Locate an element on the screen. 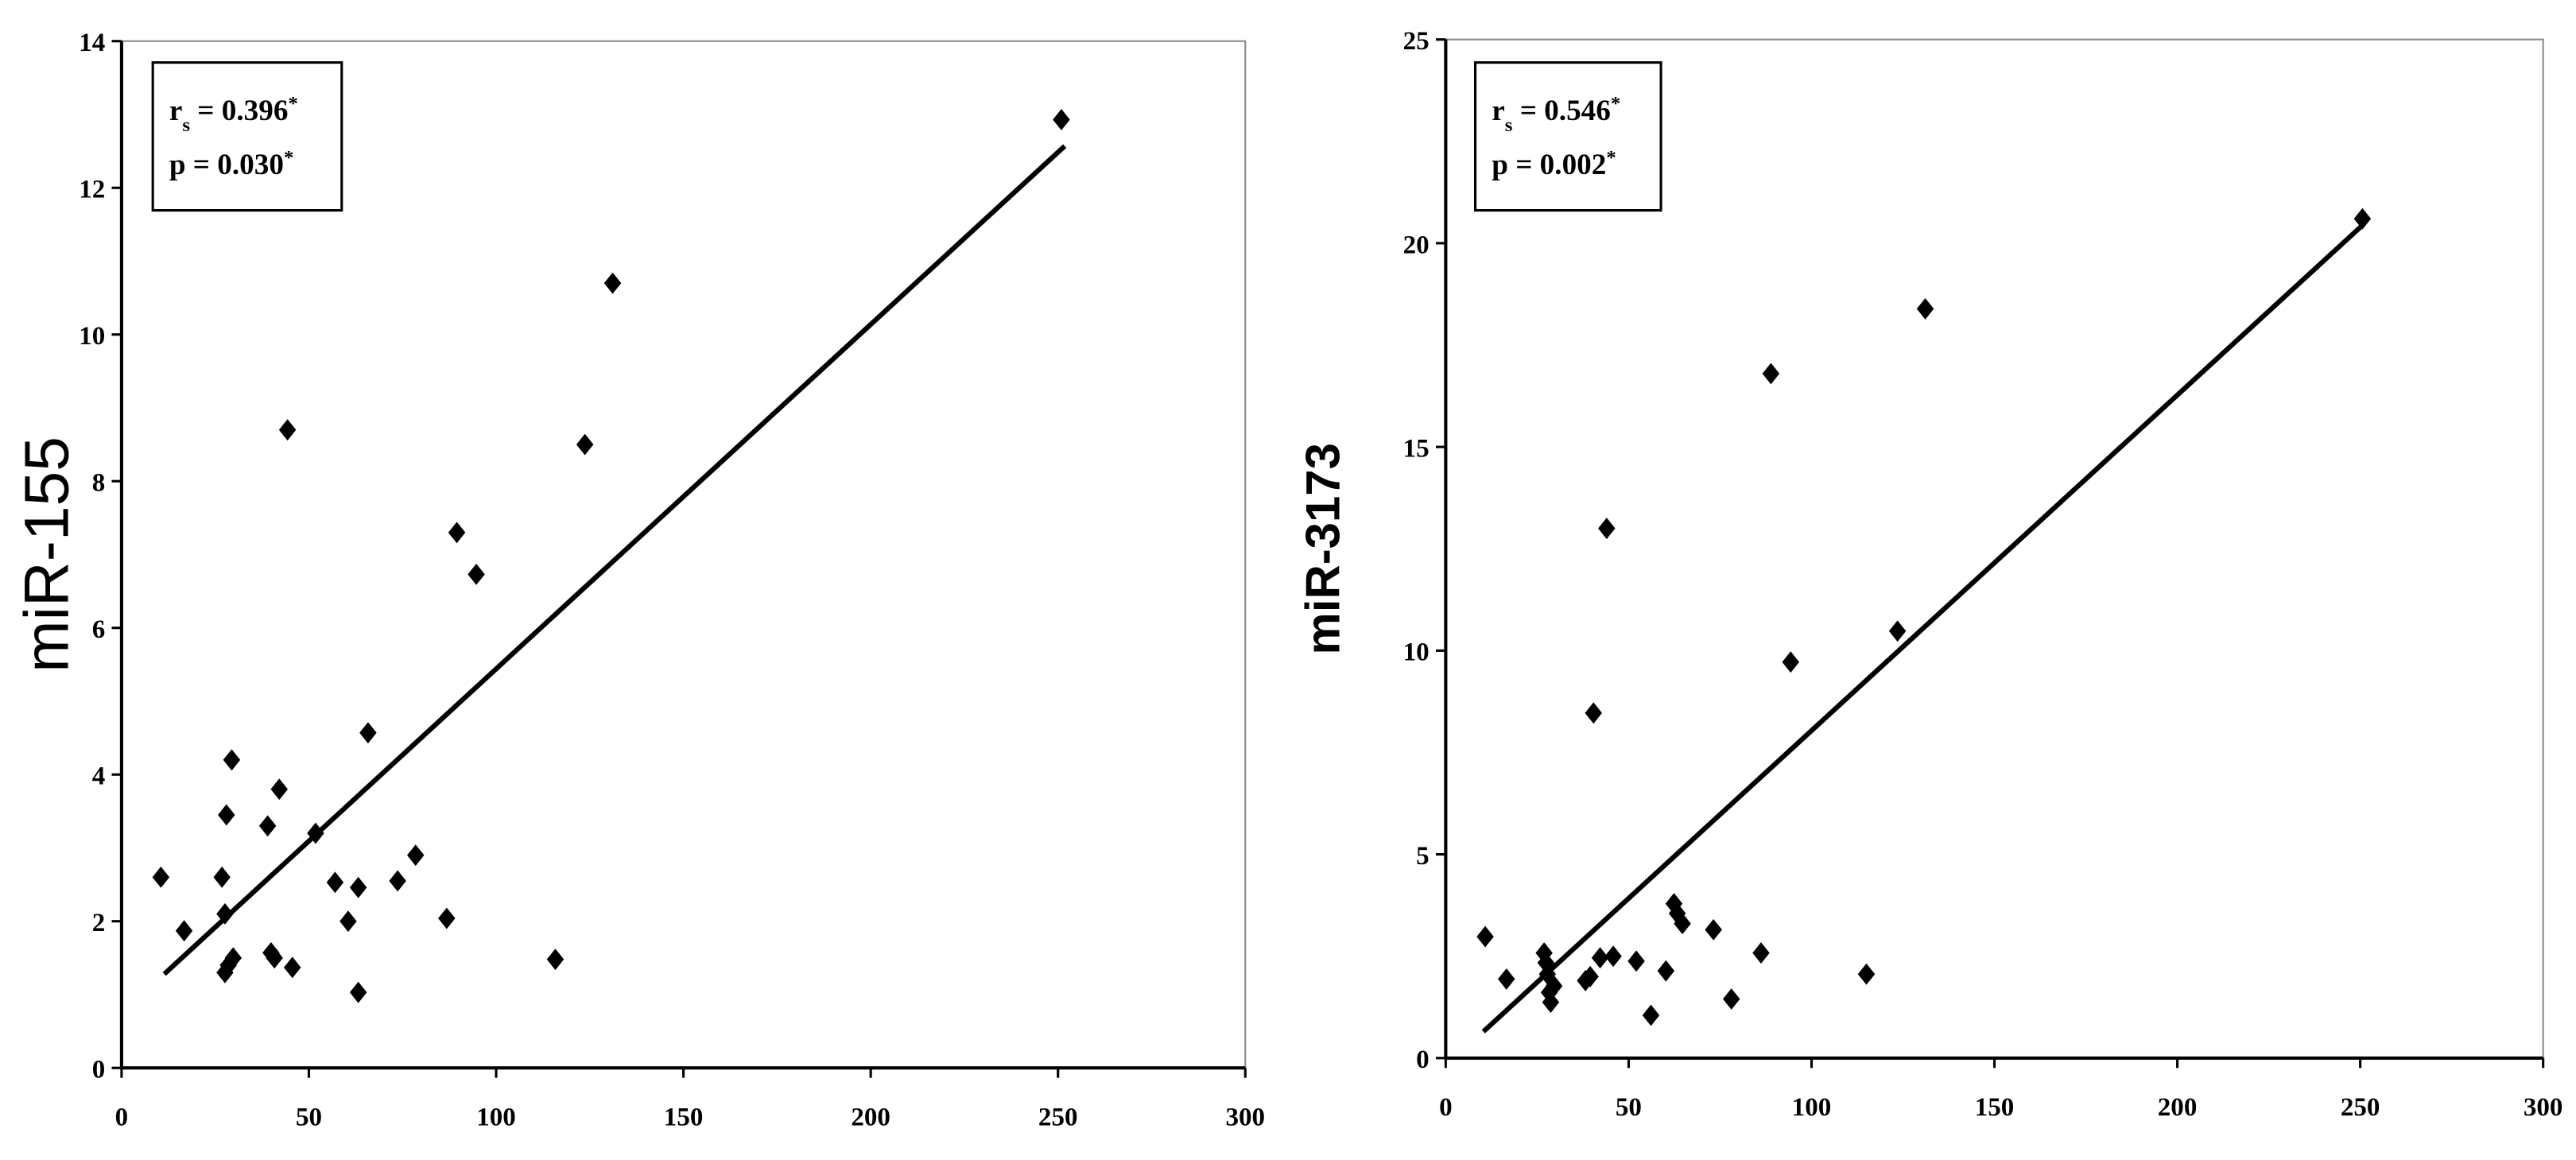 The height and width of the screenshot is (1160, 2576). y-tick-label: 4 is located at coordinates (99, 776).